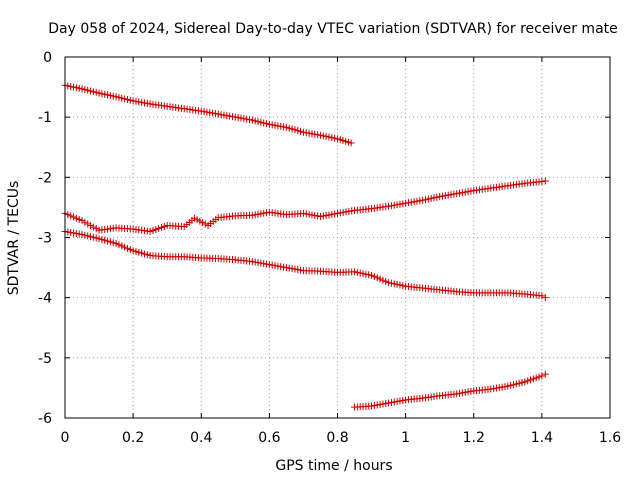 The image size is (640, 484). What do you see at coordinates (305, 264) in the screenshot?
I see `series-track-c` at bounding box center [305, 264].